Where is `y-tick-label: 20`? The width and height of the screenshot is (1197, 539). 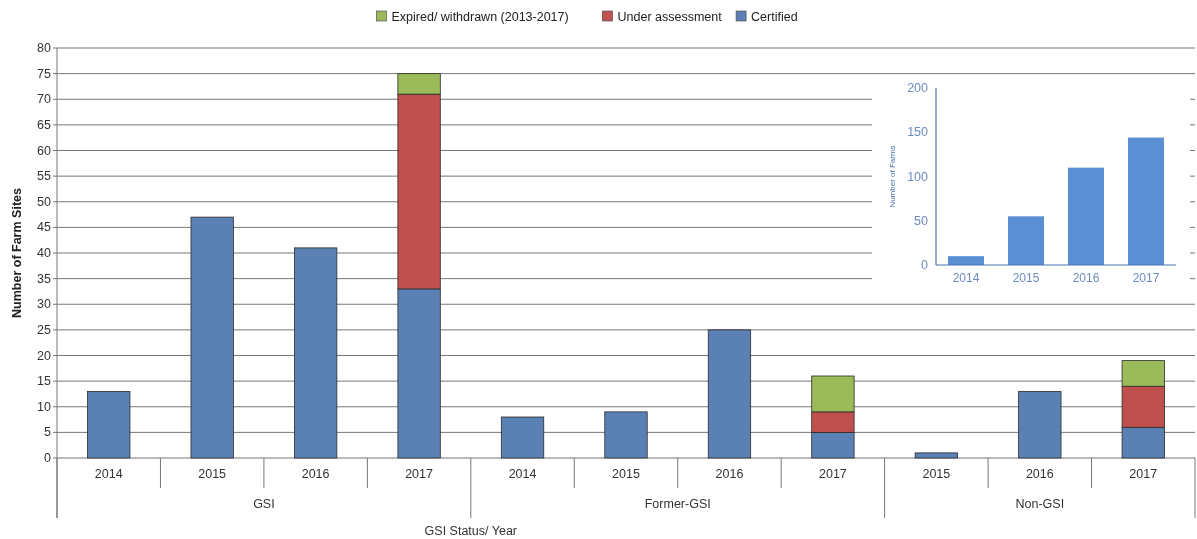 y-tick-label: 20 is located at coordinates (44, 355).